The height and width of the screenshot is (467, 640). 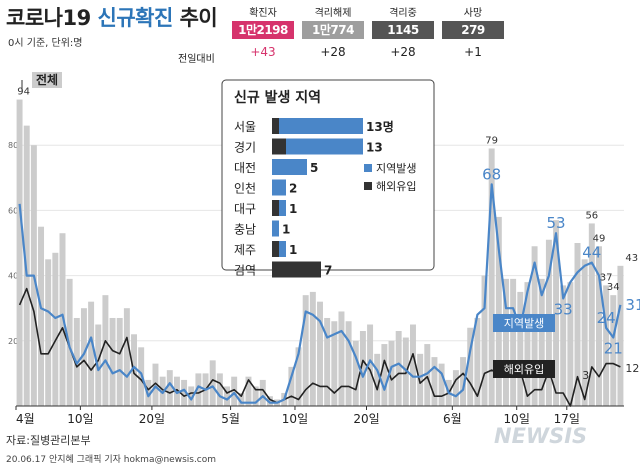 I want to click on stat-value: 1만2198, so click(x=263, y=30).